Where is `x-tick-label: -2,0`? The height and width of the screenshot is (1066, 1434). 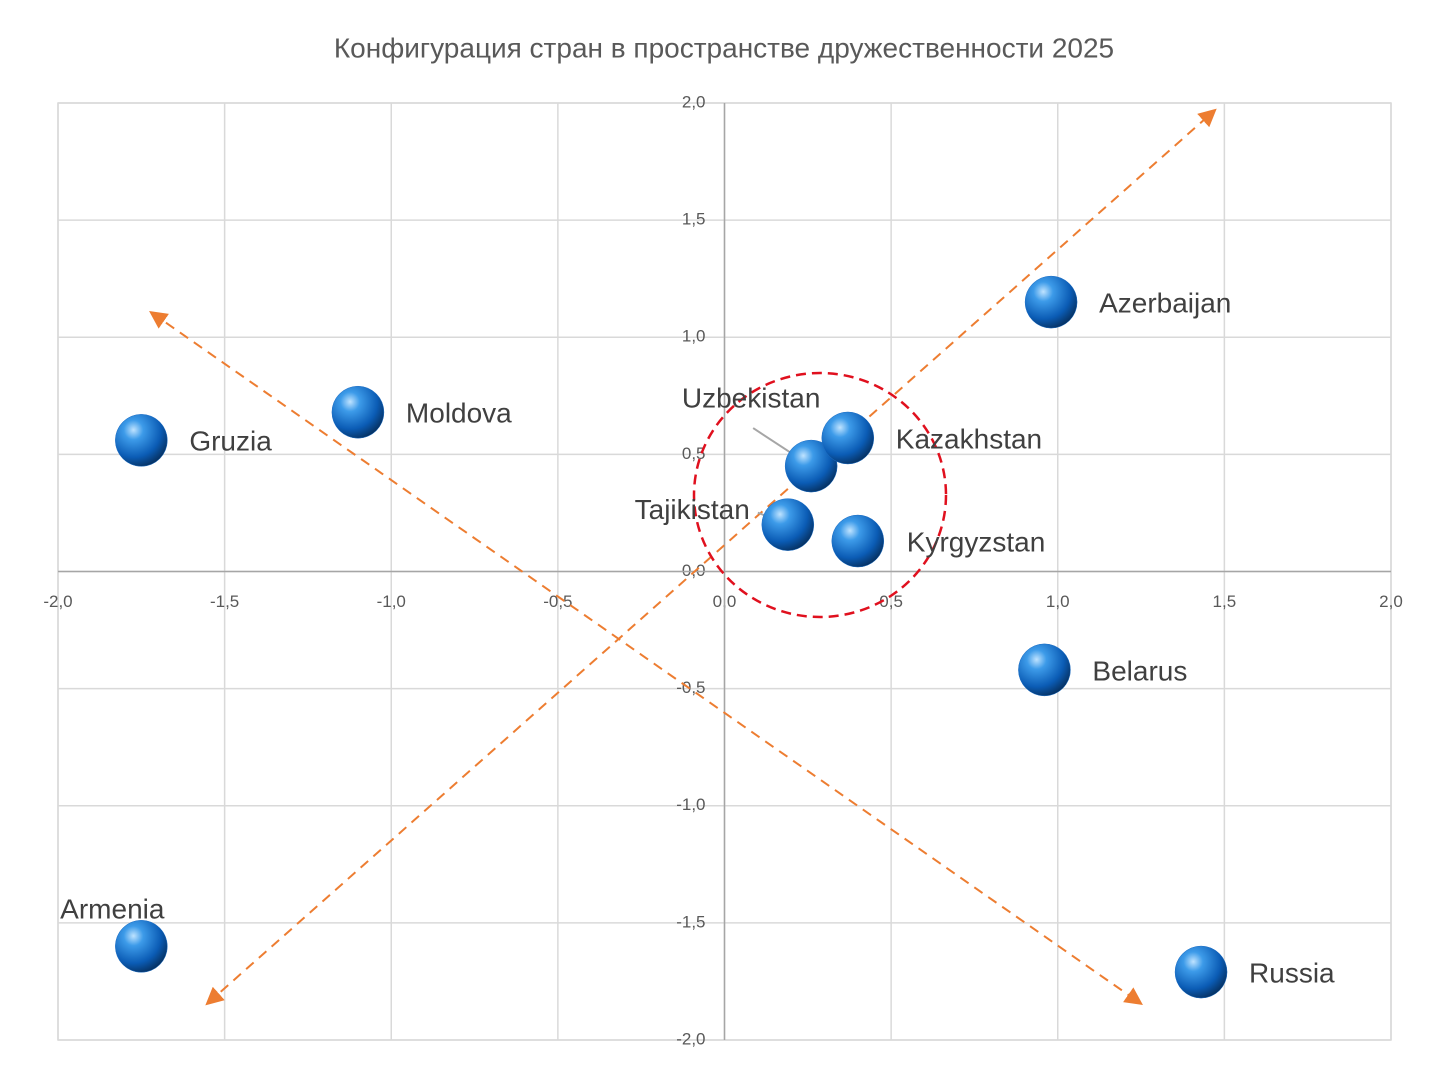 x-tick-label: -2,0 is located at coordinates (57, 601).